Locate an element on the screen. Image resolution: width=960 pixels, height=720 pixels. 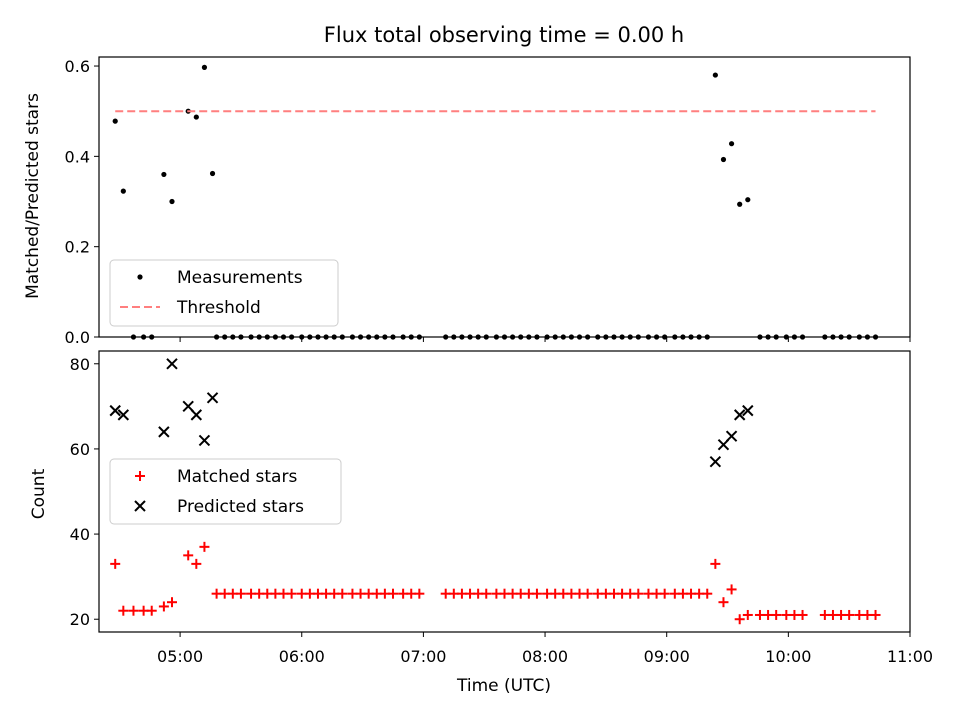
x-axis-label: Time (UTC) is located at coordinates (503, 686).